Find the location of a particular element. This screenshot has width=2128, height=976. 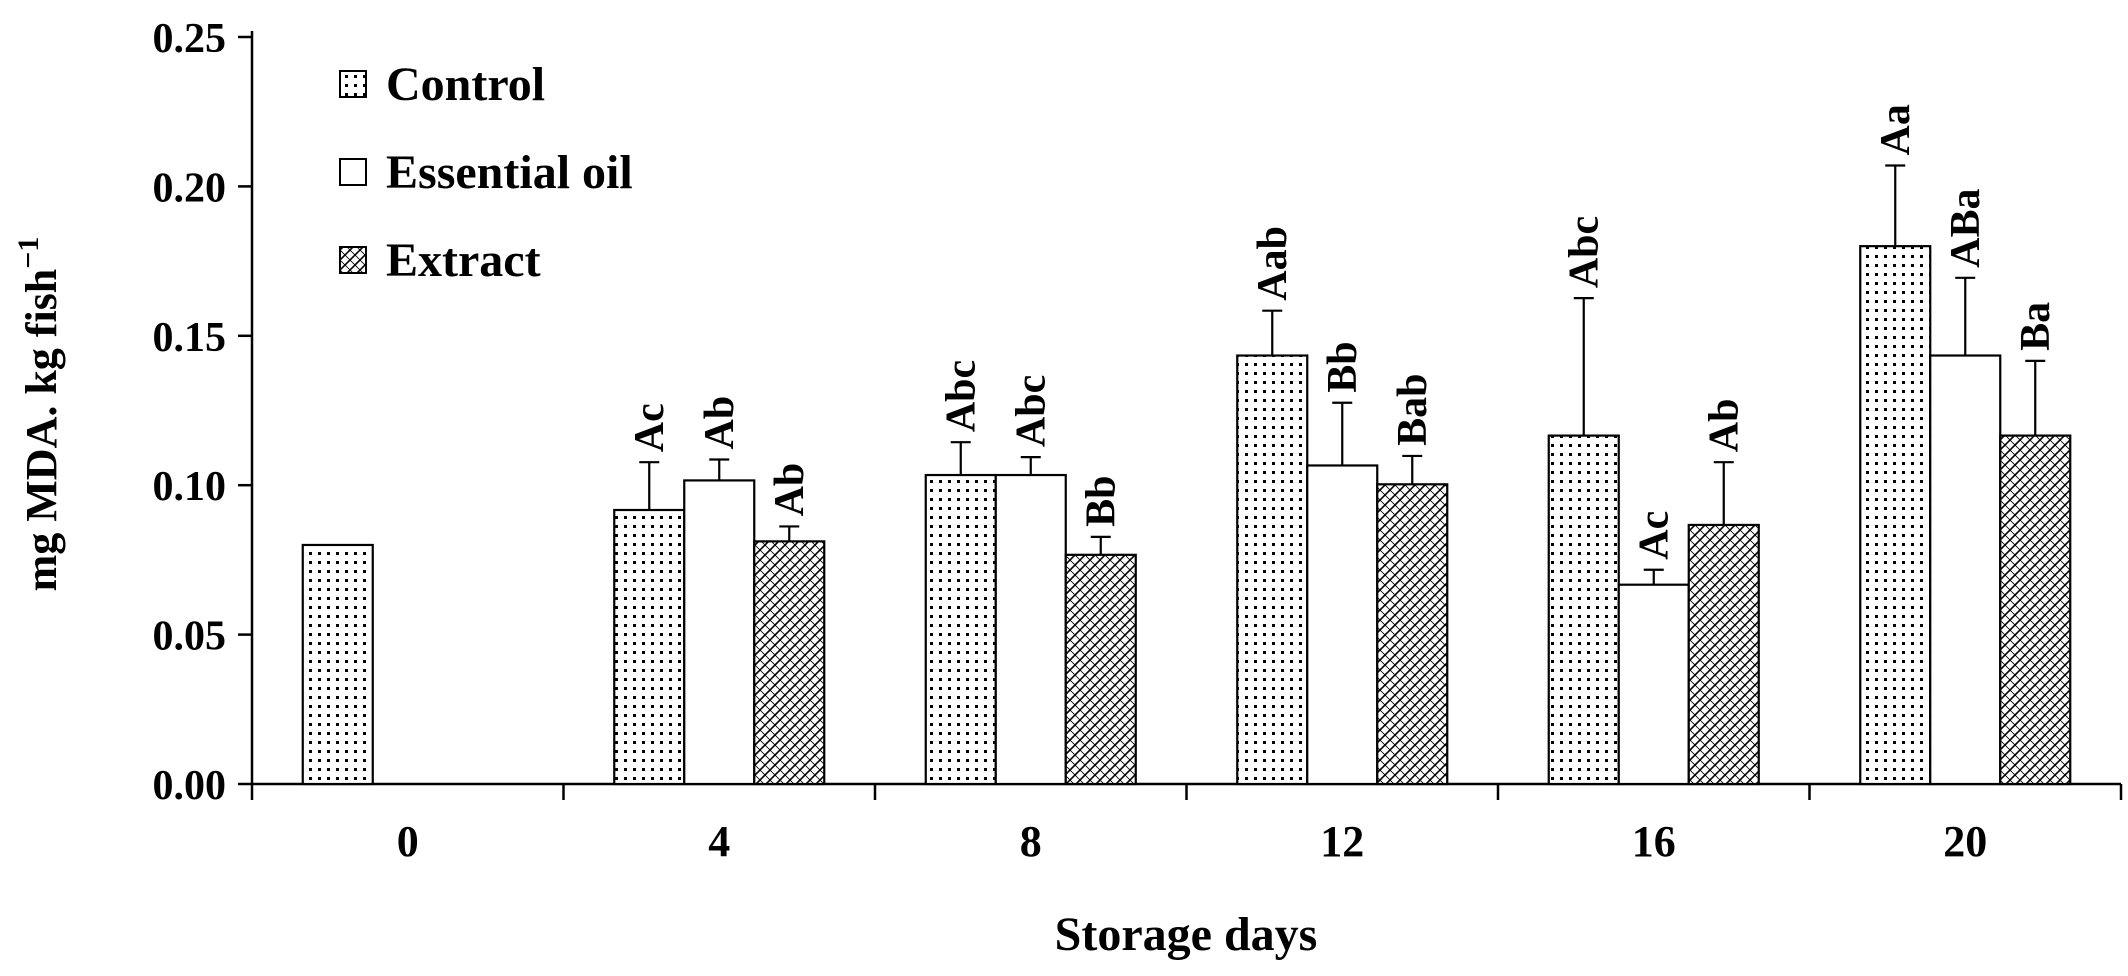

x-tick-label: 20 is located at coordinates (1965, 841).